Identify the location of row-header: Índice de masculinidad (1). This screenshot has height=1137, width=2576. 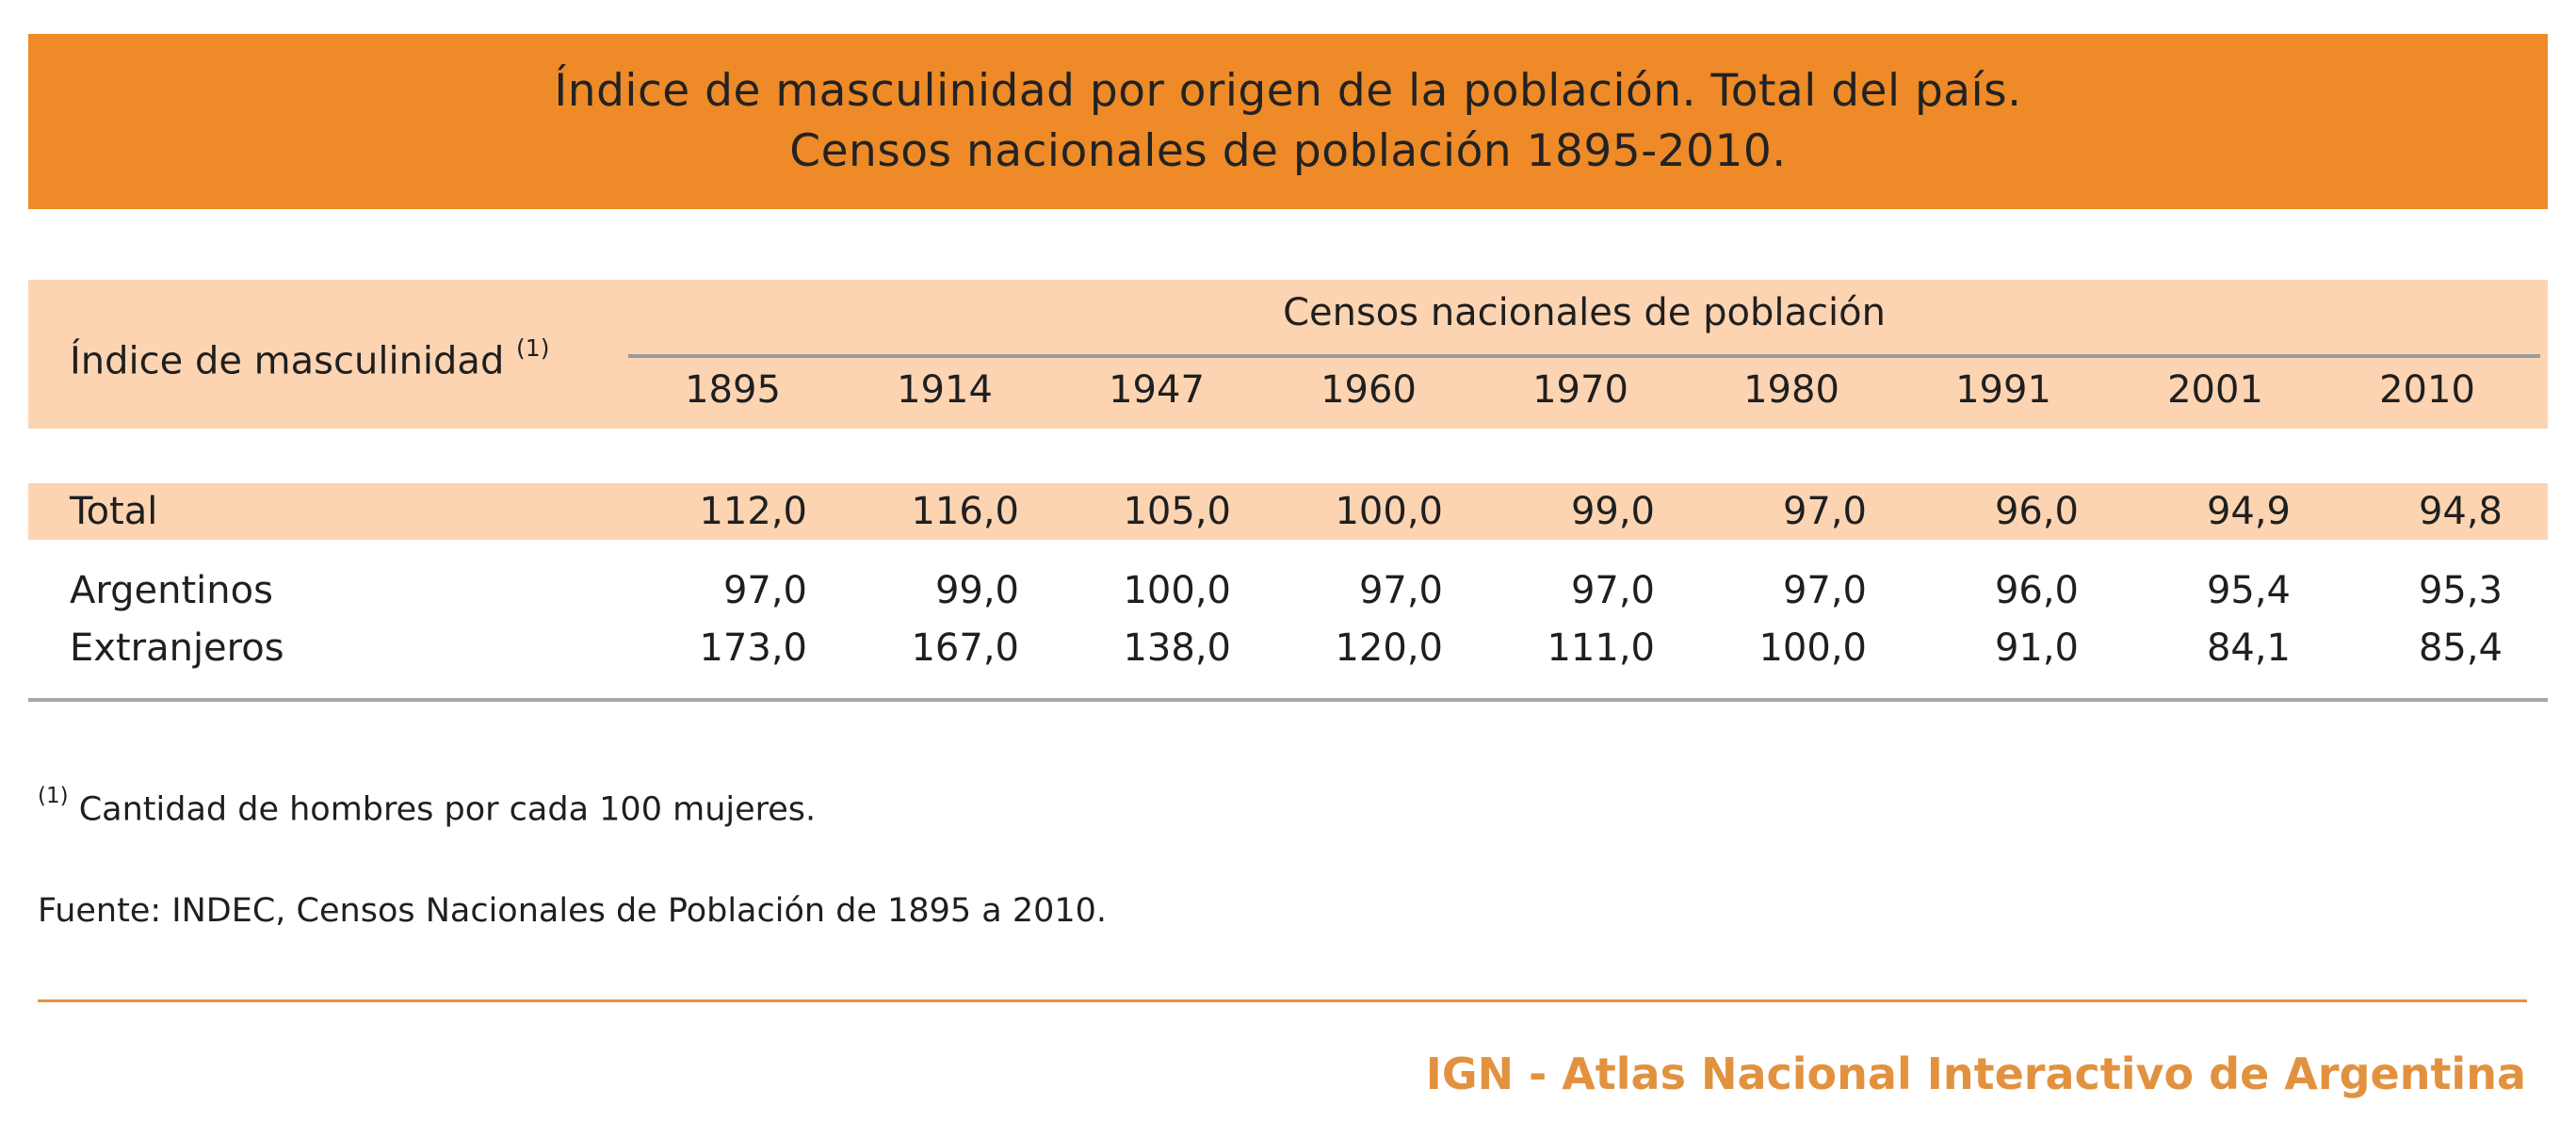
(309, 356).